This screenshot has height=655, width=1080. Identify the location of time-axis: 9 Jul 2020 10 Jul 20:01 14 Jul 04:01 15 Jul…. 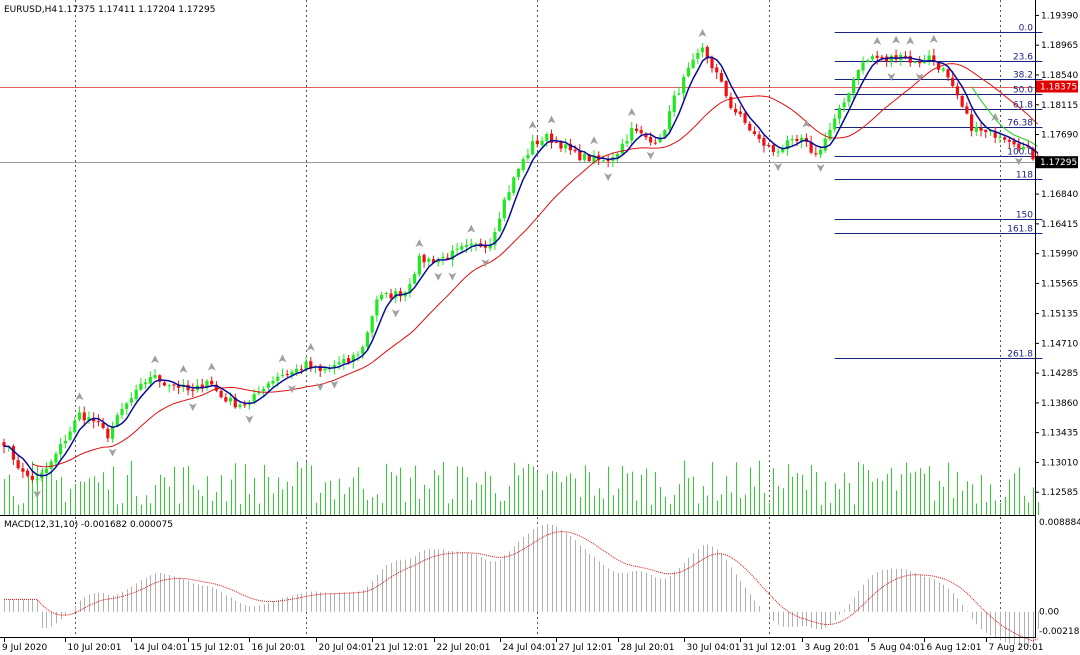
(522, 645).